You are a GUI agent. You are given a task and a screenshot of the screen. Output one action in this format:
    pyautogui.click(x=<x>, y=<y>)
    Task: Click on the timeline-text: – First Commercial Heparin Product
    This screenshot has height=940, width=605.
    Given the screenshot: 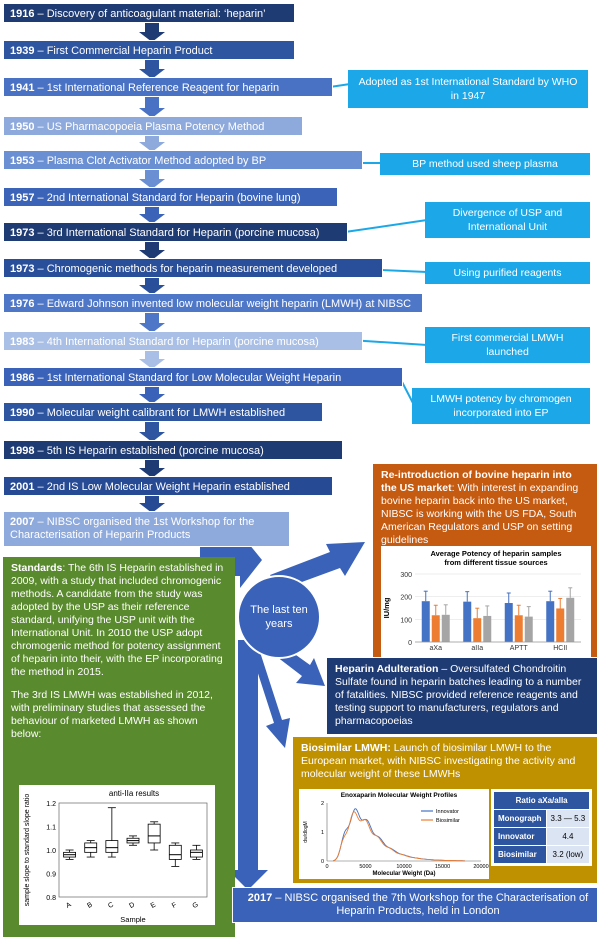 What is the action you would take?
    pyautogui.click(x=123, y=51)
    